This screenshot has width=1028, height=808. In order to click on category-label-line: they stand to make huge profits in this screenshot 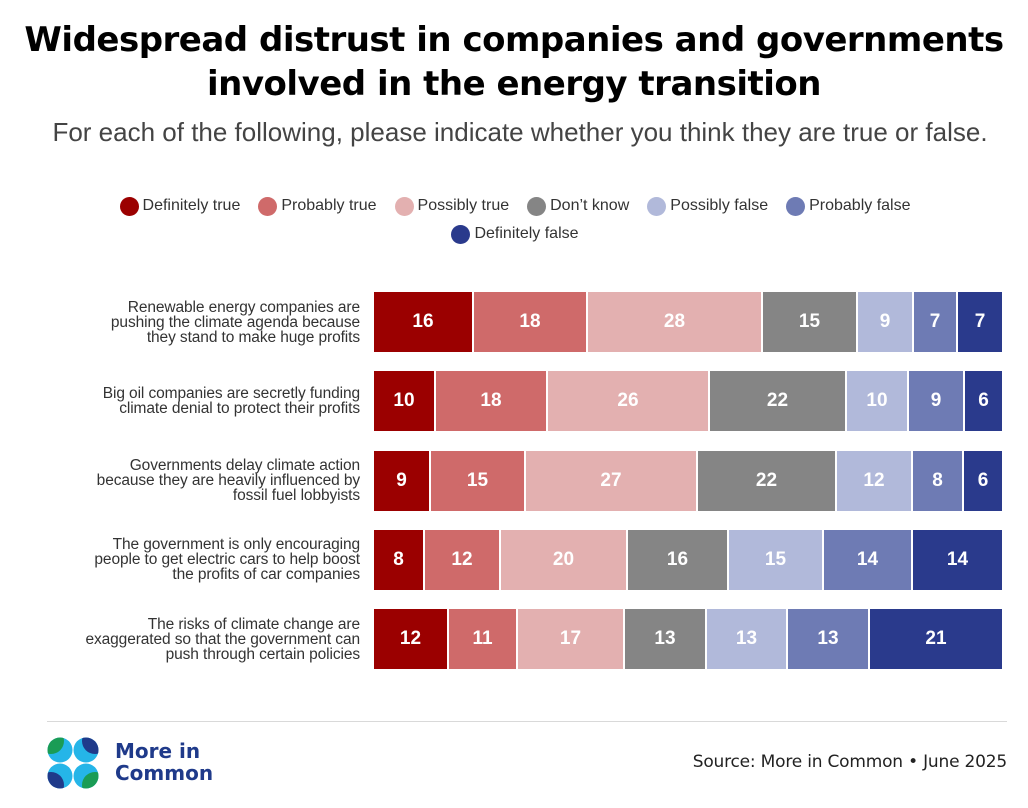, I will do `click(253, 337)`.